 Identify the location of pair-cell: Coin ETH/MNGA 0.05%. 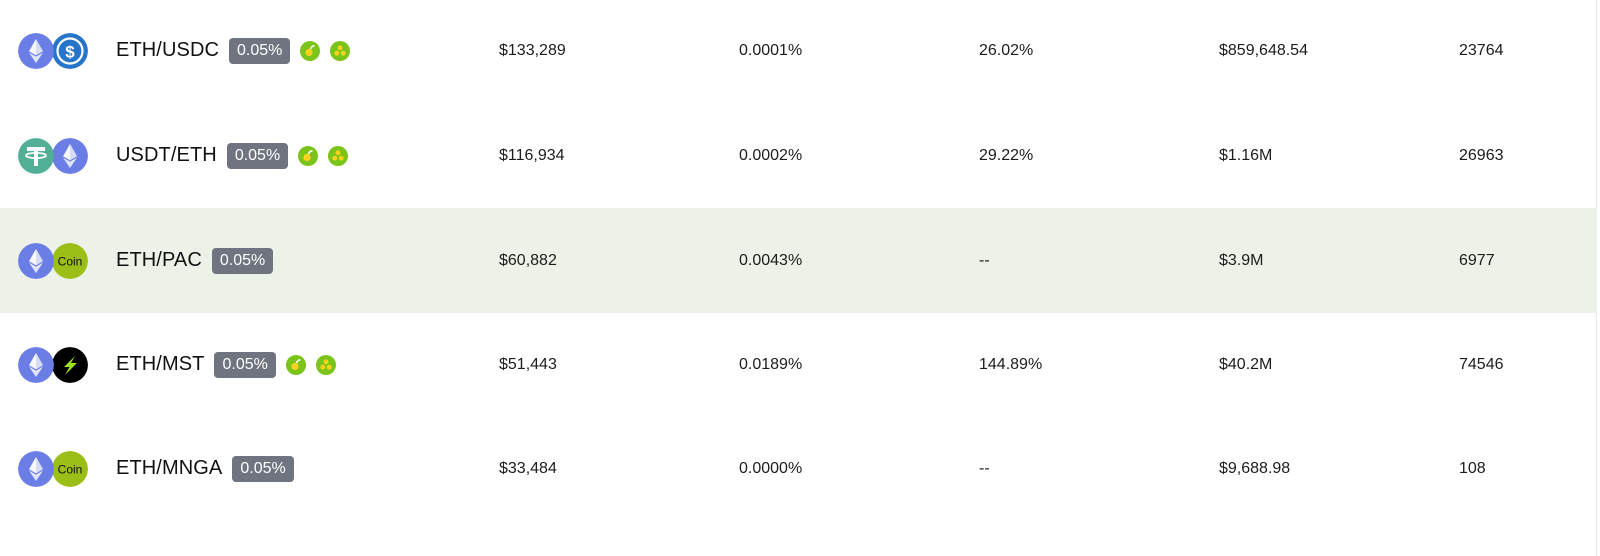
(156, 469).